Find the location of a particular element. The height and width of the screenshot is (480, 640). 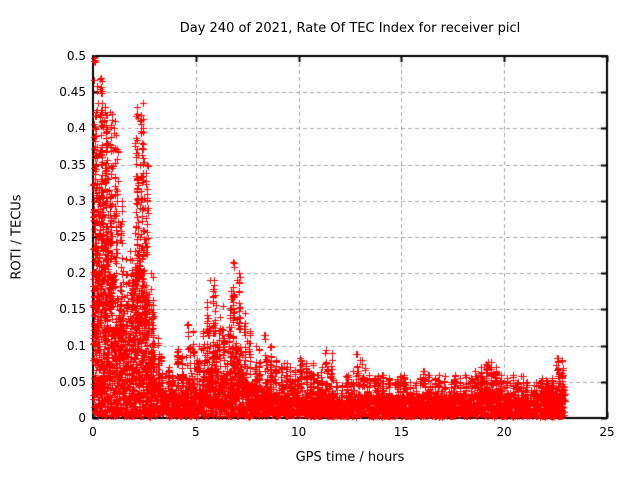

x-tick-label: 25 is located at coordinates (607, 432).